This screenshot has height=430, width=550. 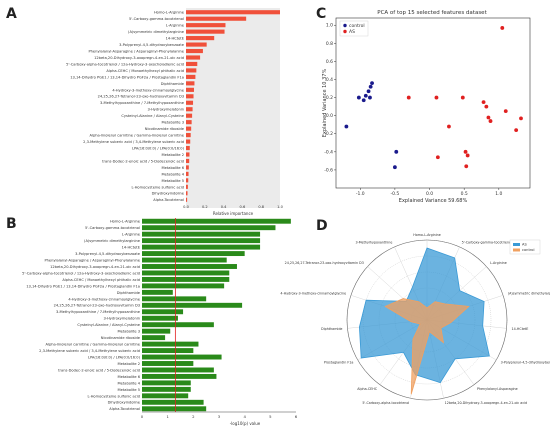 What do you see at coordinates (129, 383) in the screenshot?
I see `panel-b-category-label: Metabolite 4` at bounding box center [129, 383].